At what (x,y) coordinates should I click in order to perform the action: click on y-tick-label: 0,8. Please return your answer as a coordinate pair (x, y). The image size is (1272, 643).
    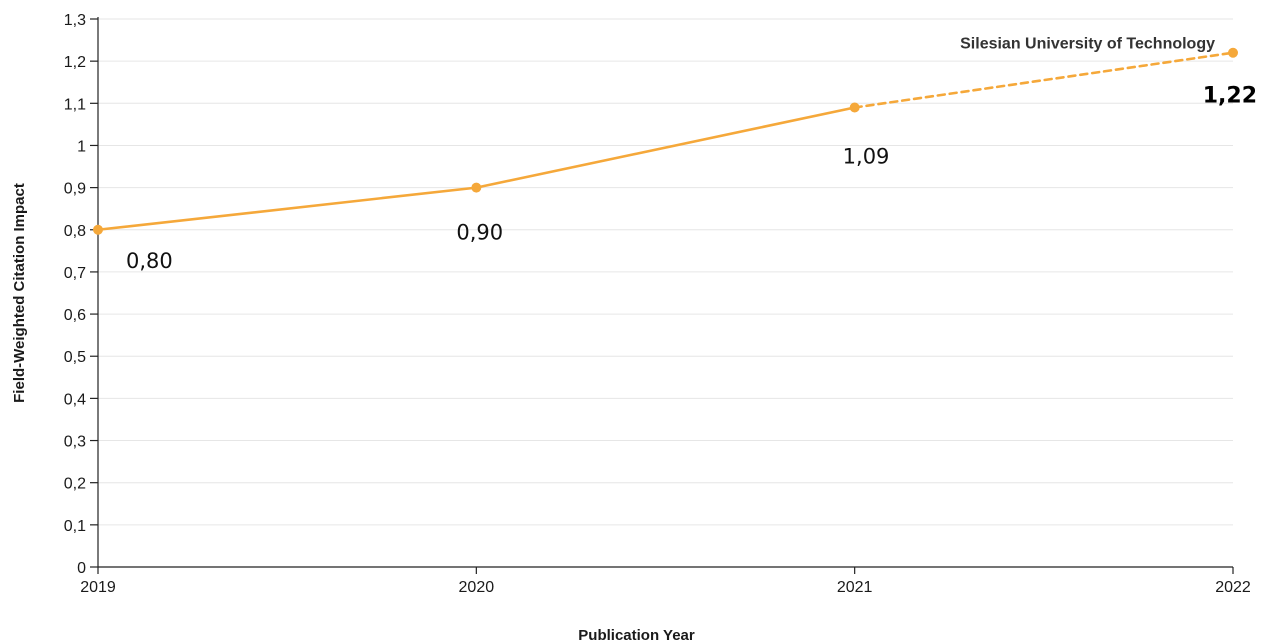
    Looking at the image, I should click on (75, 231).